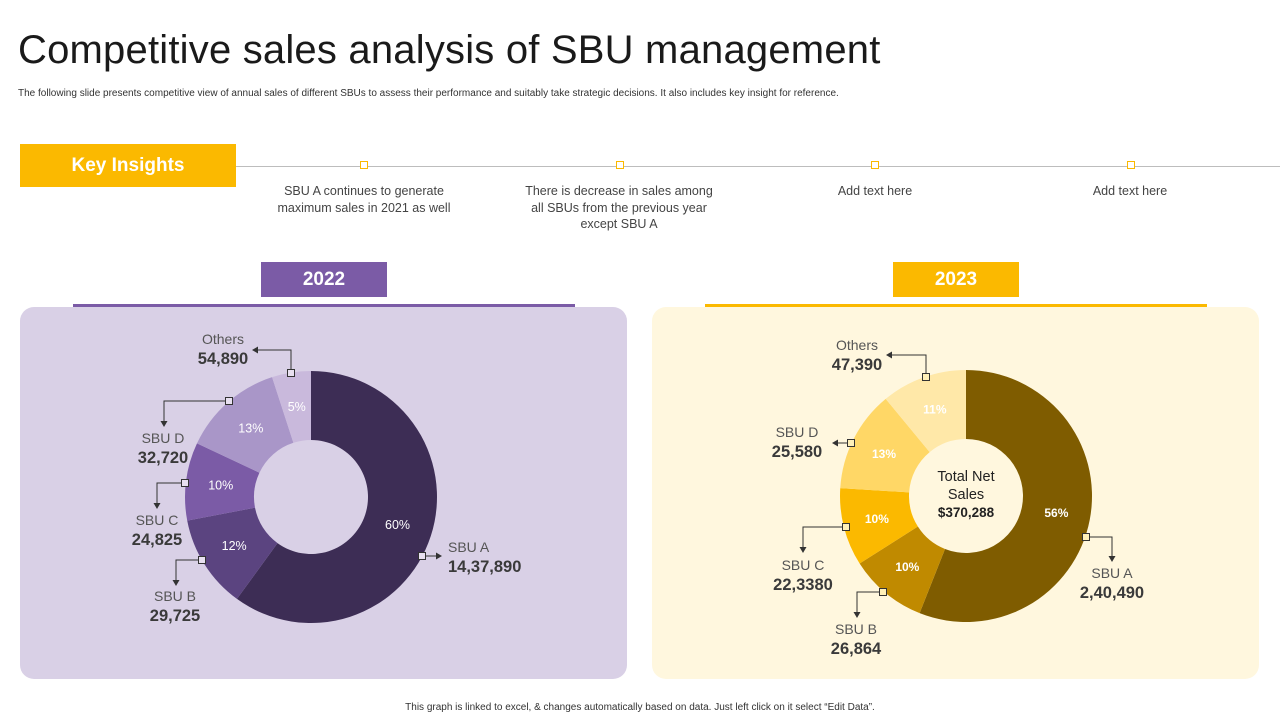 This screenshot has width=1280, height=720. I want to click on callout-arrow-2023-sbu-d, so click(835, 443).